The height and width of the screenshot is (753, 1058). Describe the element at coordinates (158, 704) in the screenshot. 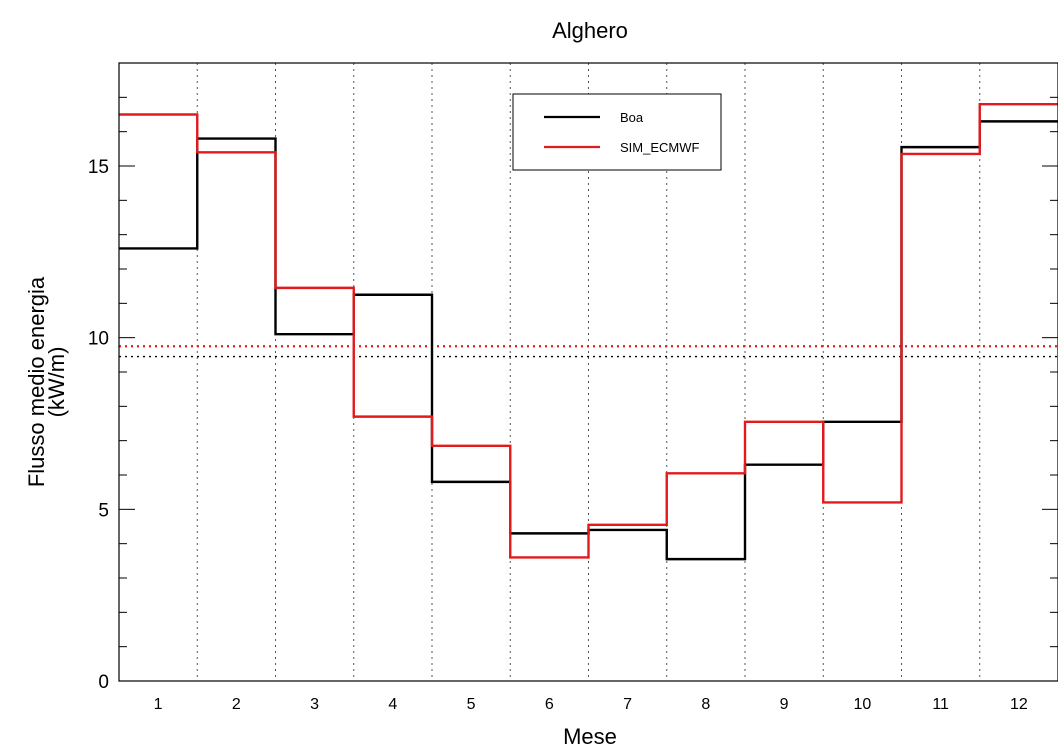

I see `x-tick-label: 1` at that location.